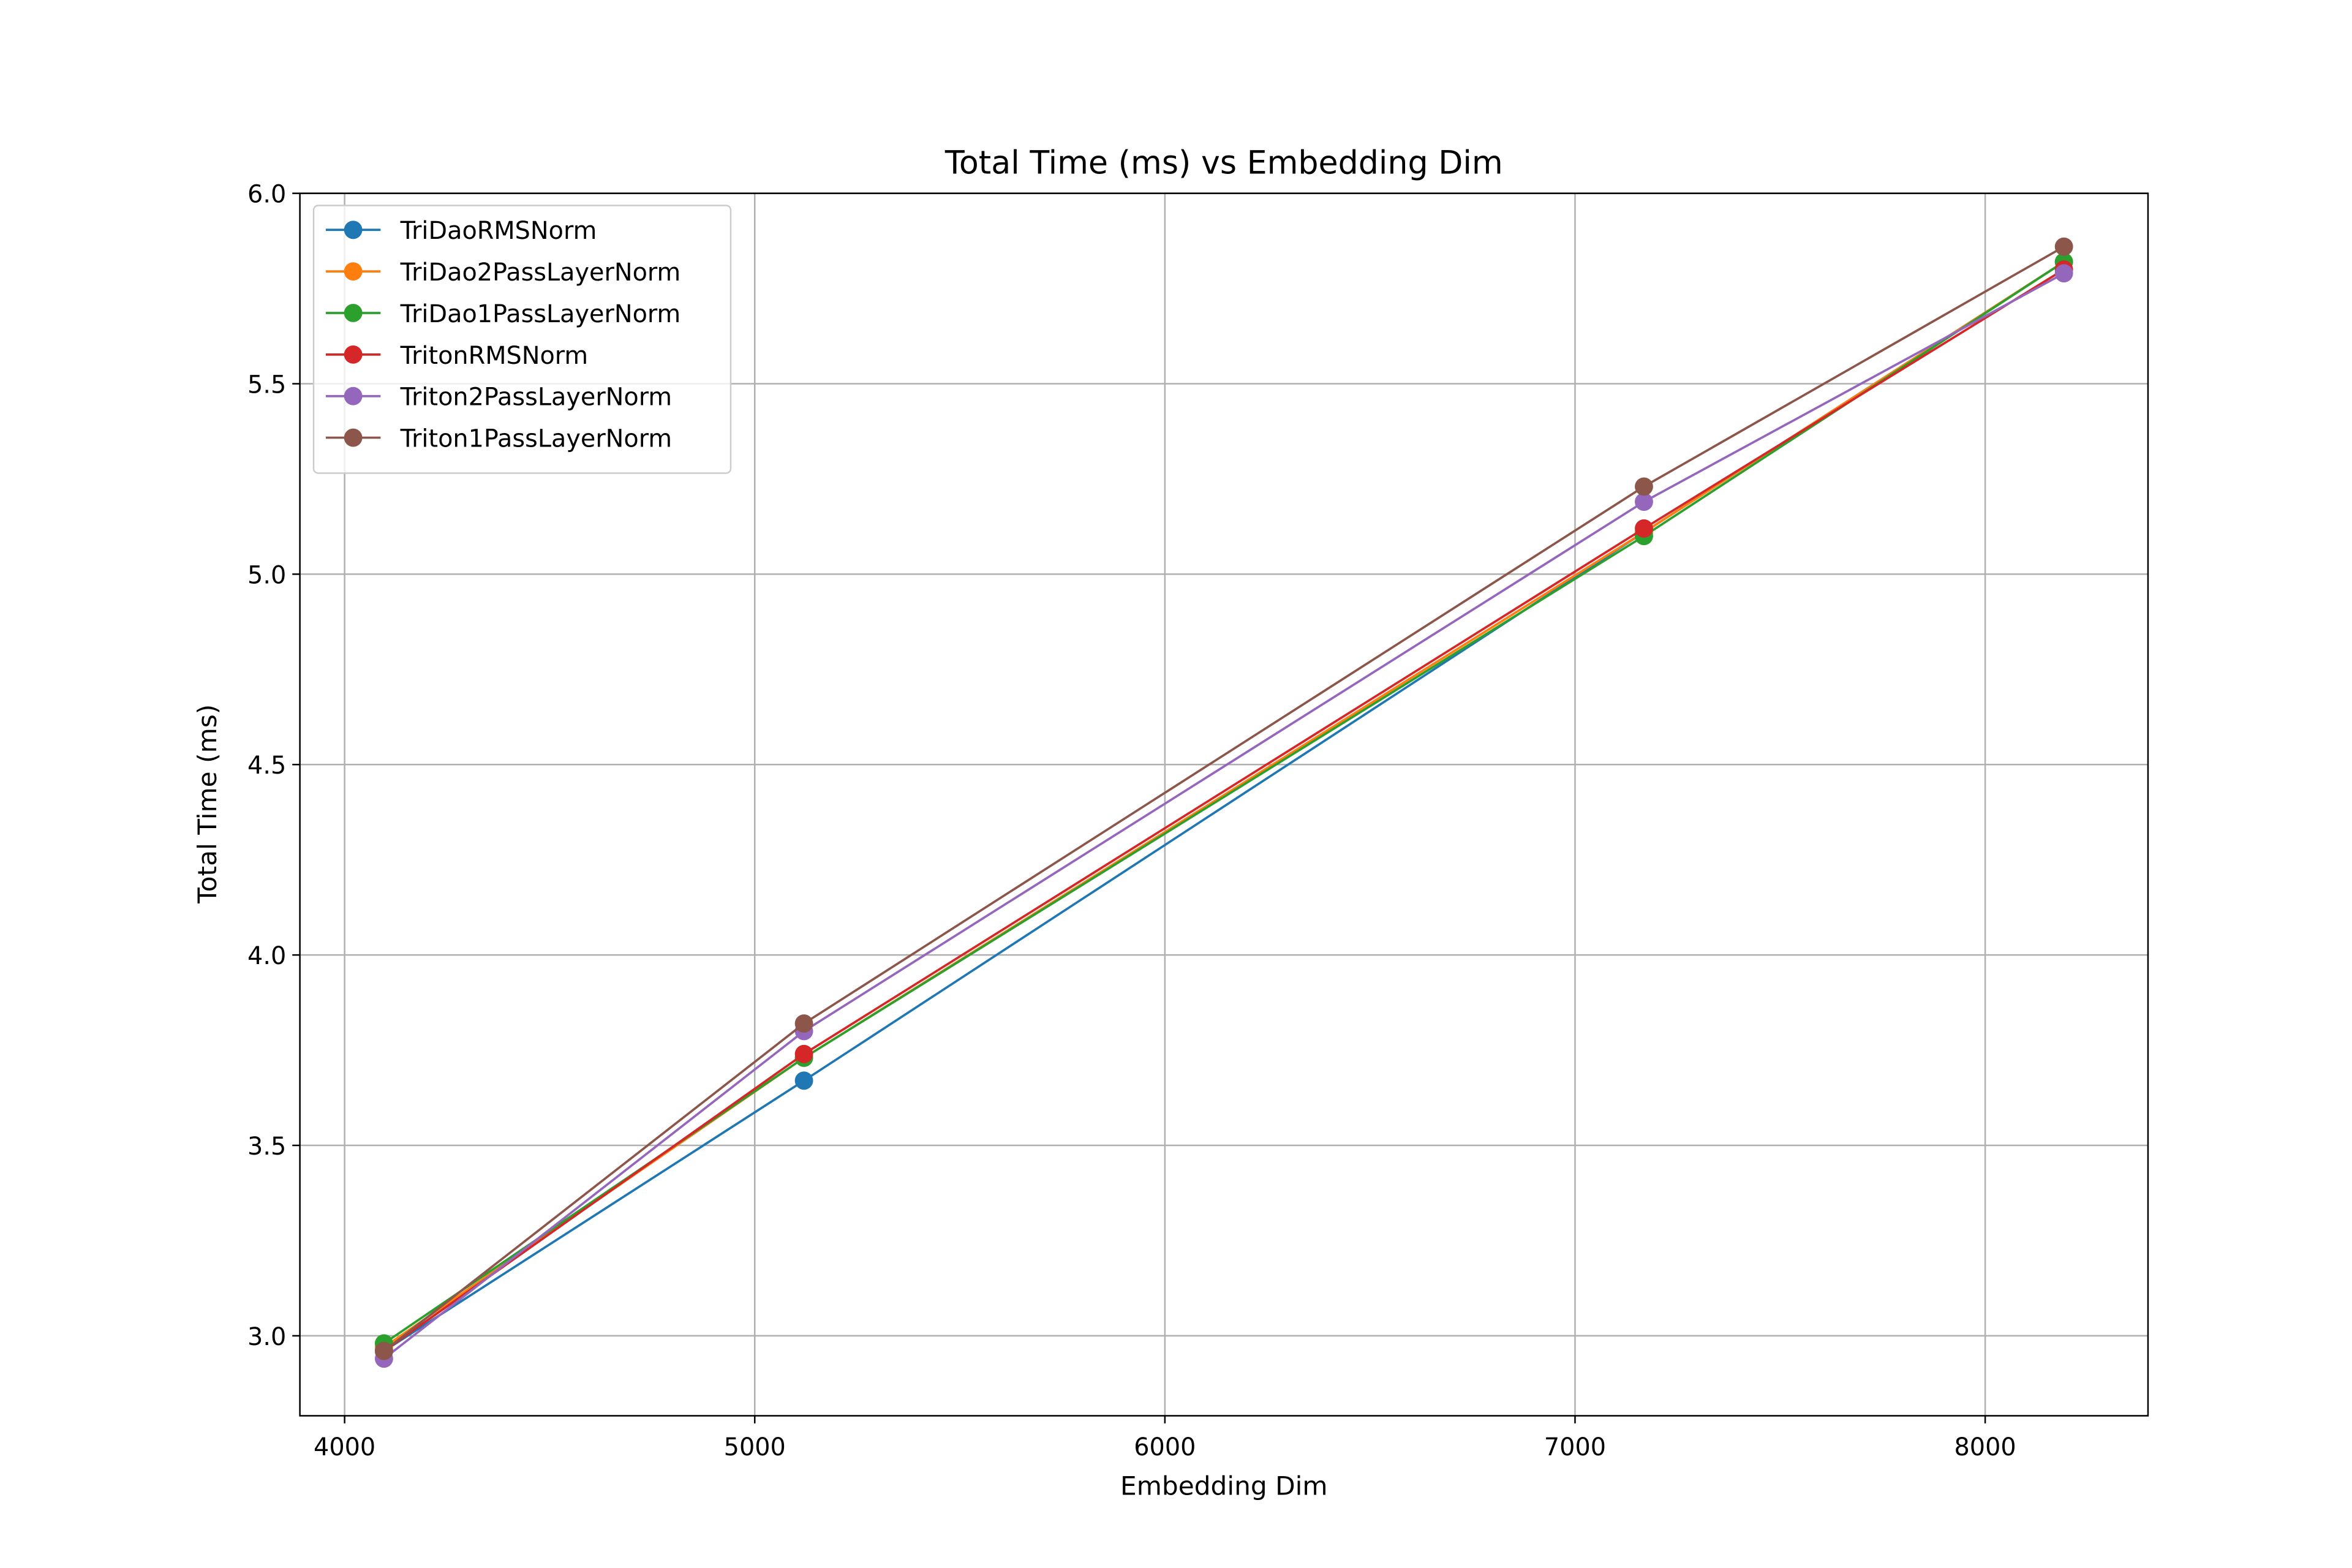 The width and height of the screenshot is (2352, 1568). I want to click on y-tick-label: 5.0, so click(267, 575).